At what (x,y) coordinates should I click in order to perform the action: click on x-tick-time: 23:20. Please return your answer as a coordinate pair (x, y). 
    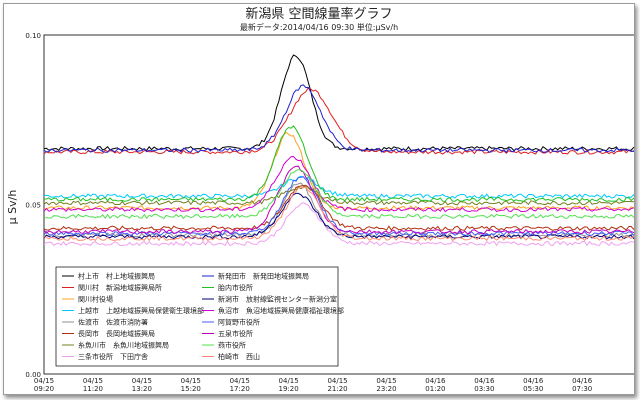
    Looking at the image, I should click on (386, 389).